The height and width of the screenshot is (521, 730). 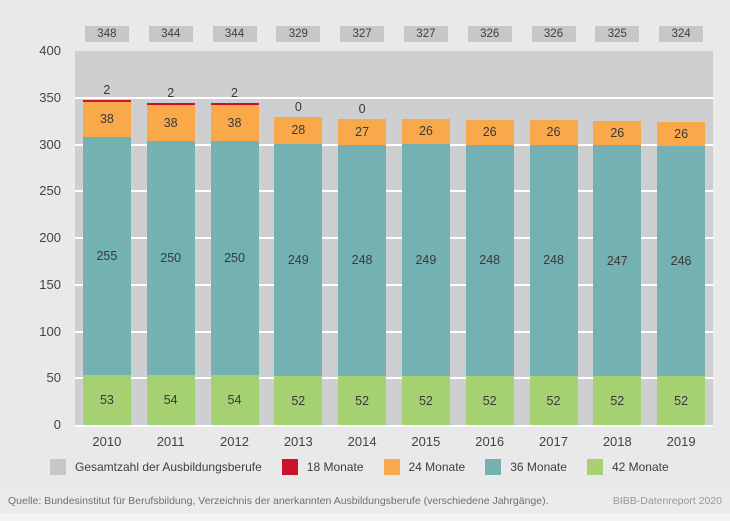 I want to click on baseline, so click(x=394, y=426).